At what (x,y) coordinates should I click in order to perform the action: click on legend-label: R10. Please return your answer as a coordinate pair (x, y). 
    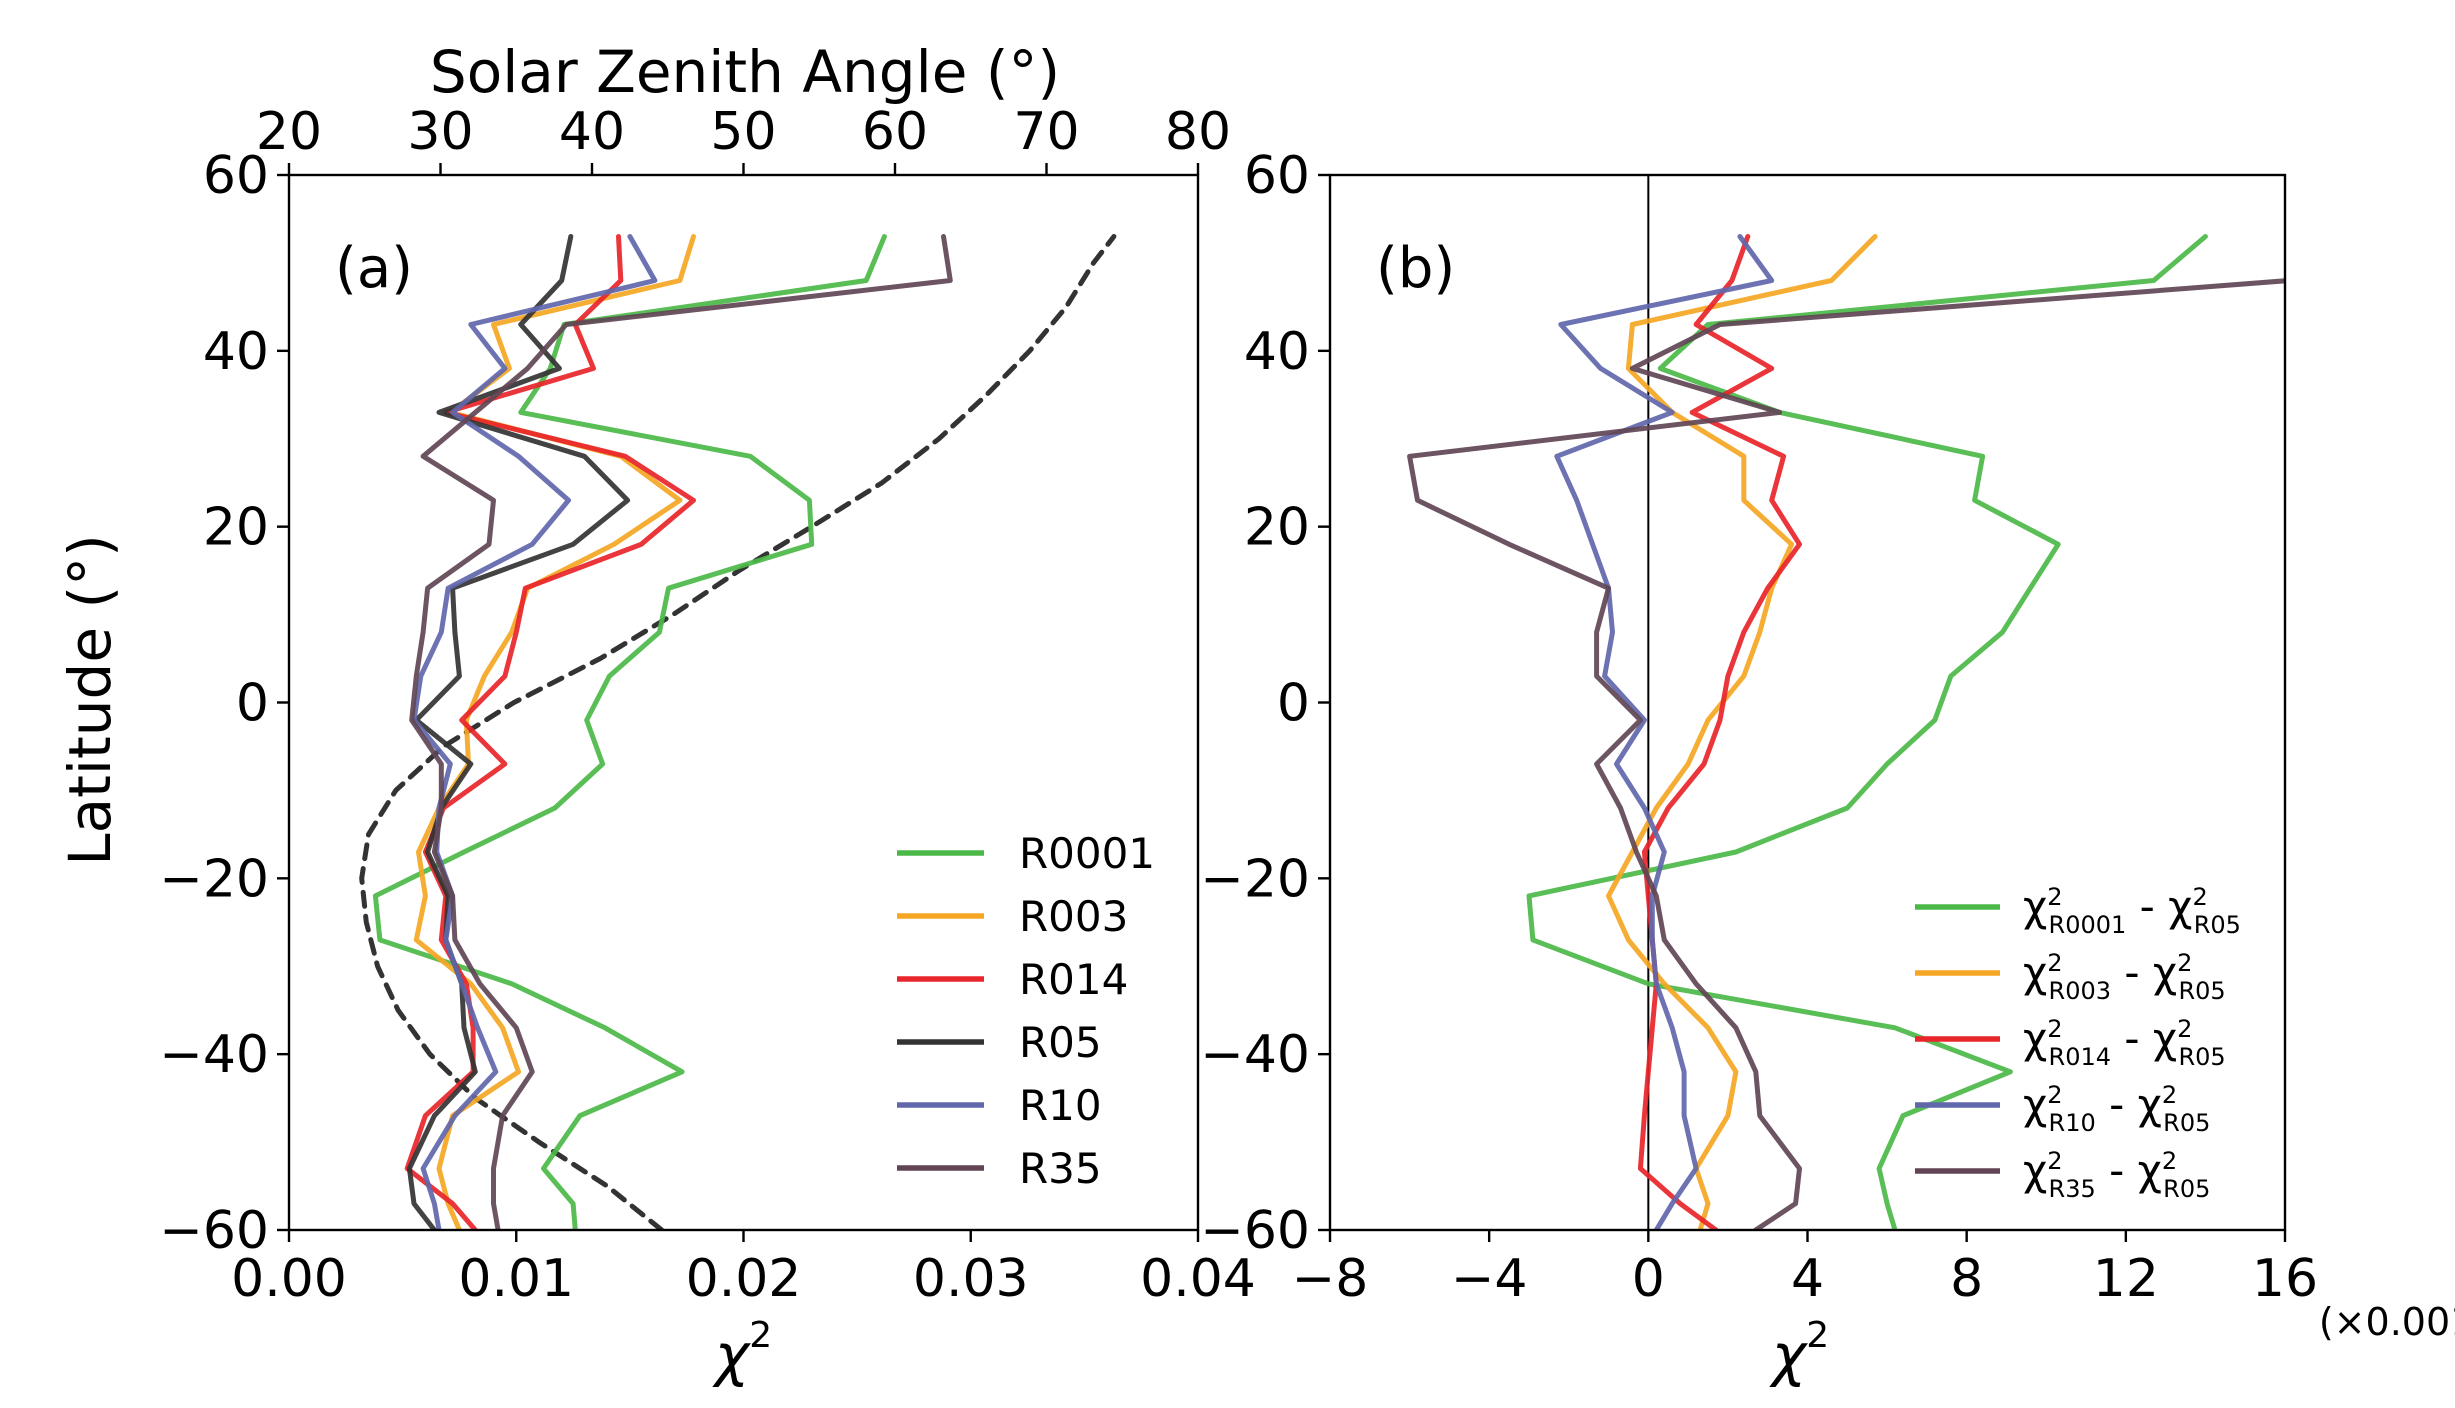
    Looking at the image, I should click on (1060, 1105).